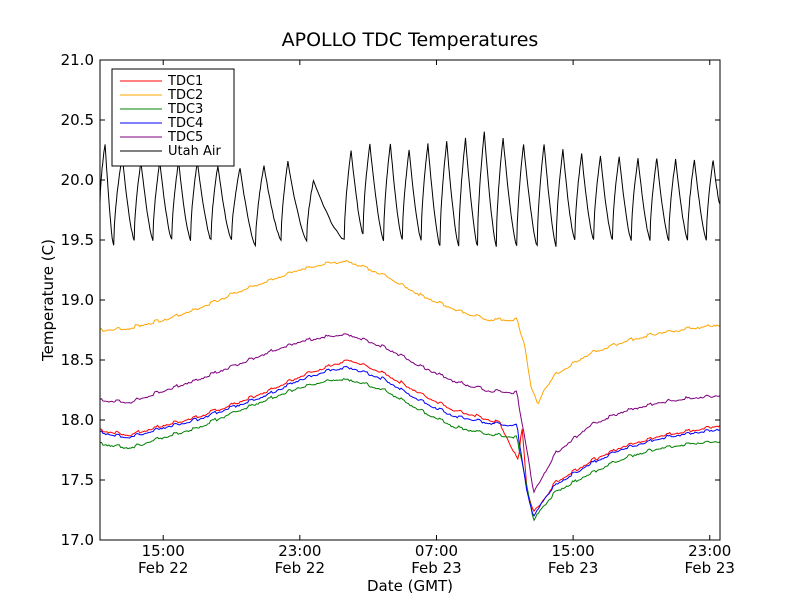 The height and width of the screenshot is (600, 800). What do you see at coordinates (194, 151) in the screenshot?
I see `legend-label: Utah Air` at bounding box center [194, 151].